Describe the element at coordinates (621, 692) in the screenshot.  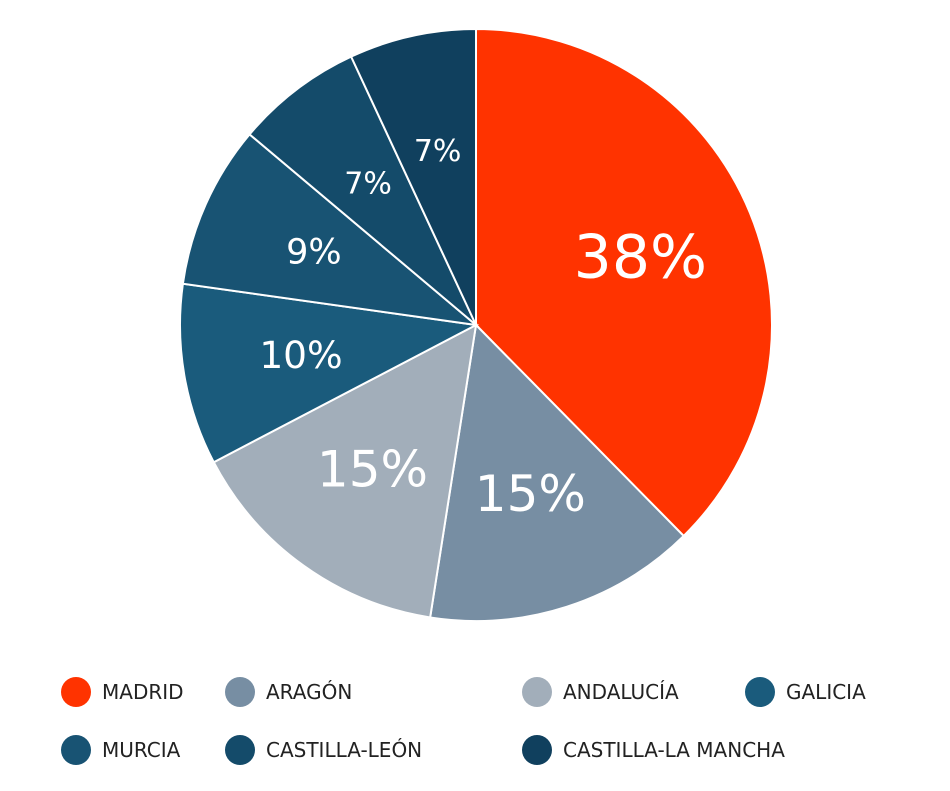
I see `legend-label: ANDALUCÍA` at that location.